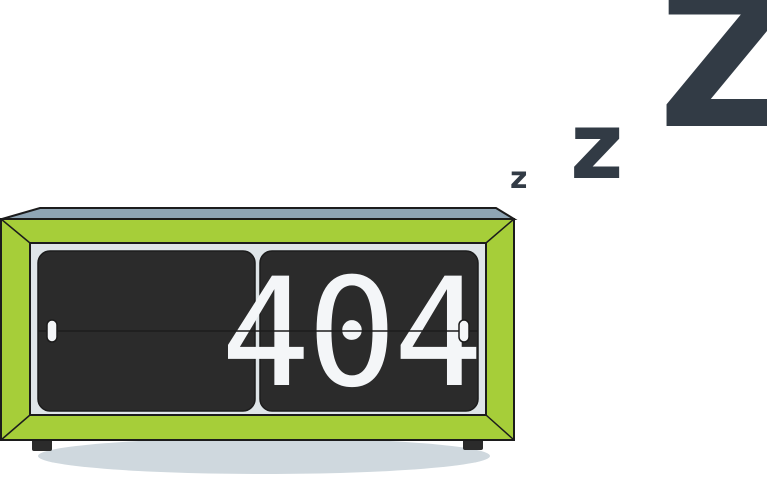 The height and width of the screenshot is (477, 767). What do you see at coordinates (350, 334) in the screenshot?
I see `error-code-digits: 404` at bounding box center [350, 334].